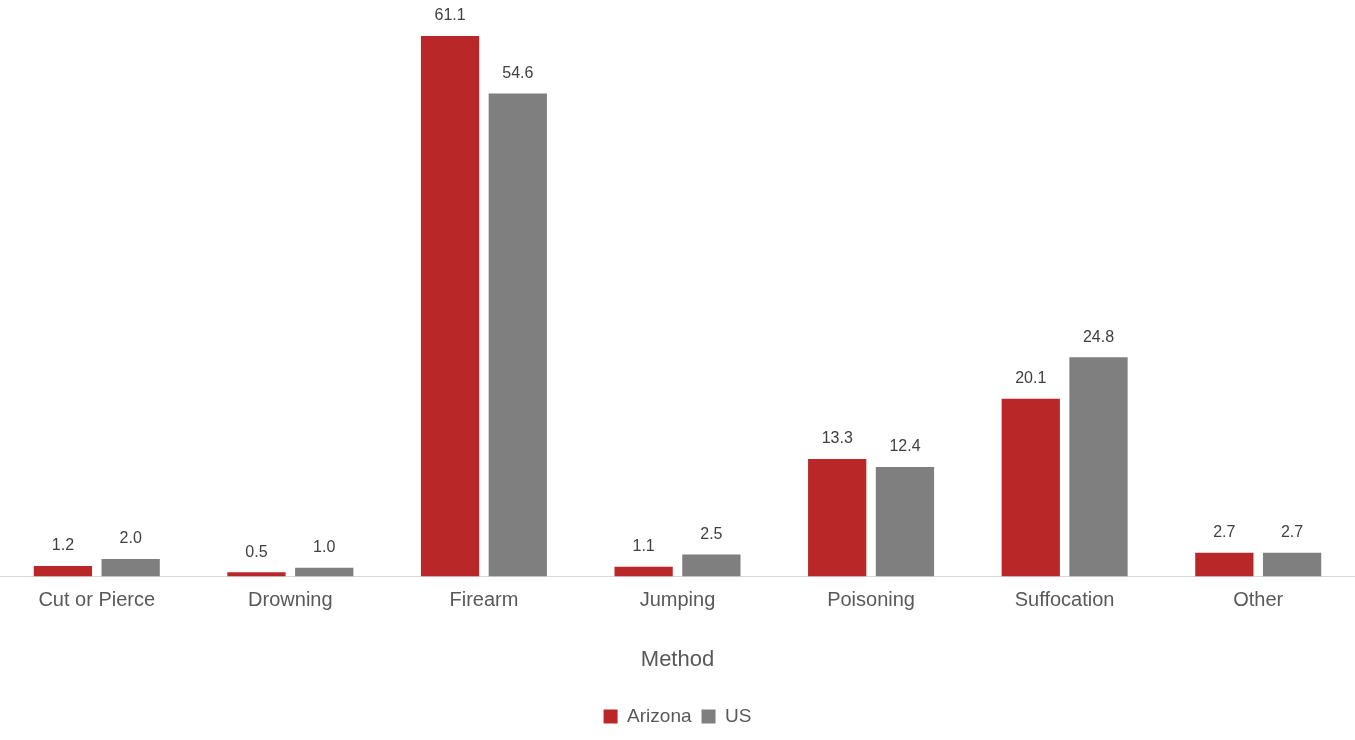 Image resolution: width=1355 pixels, height=740 pixels. I want to click on x-axis-title: Method, so click(677, 658).